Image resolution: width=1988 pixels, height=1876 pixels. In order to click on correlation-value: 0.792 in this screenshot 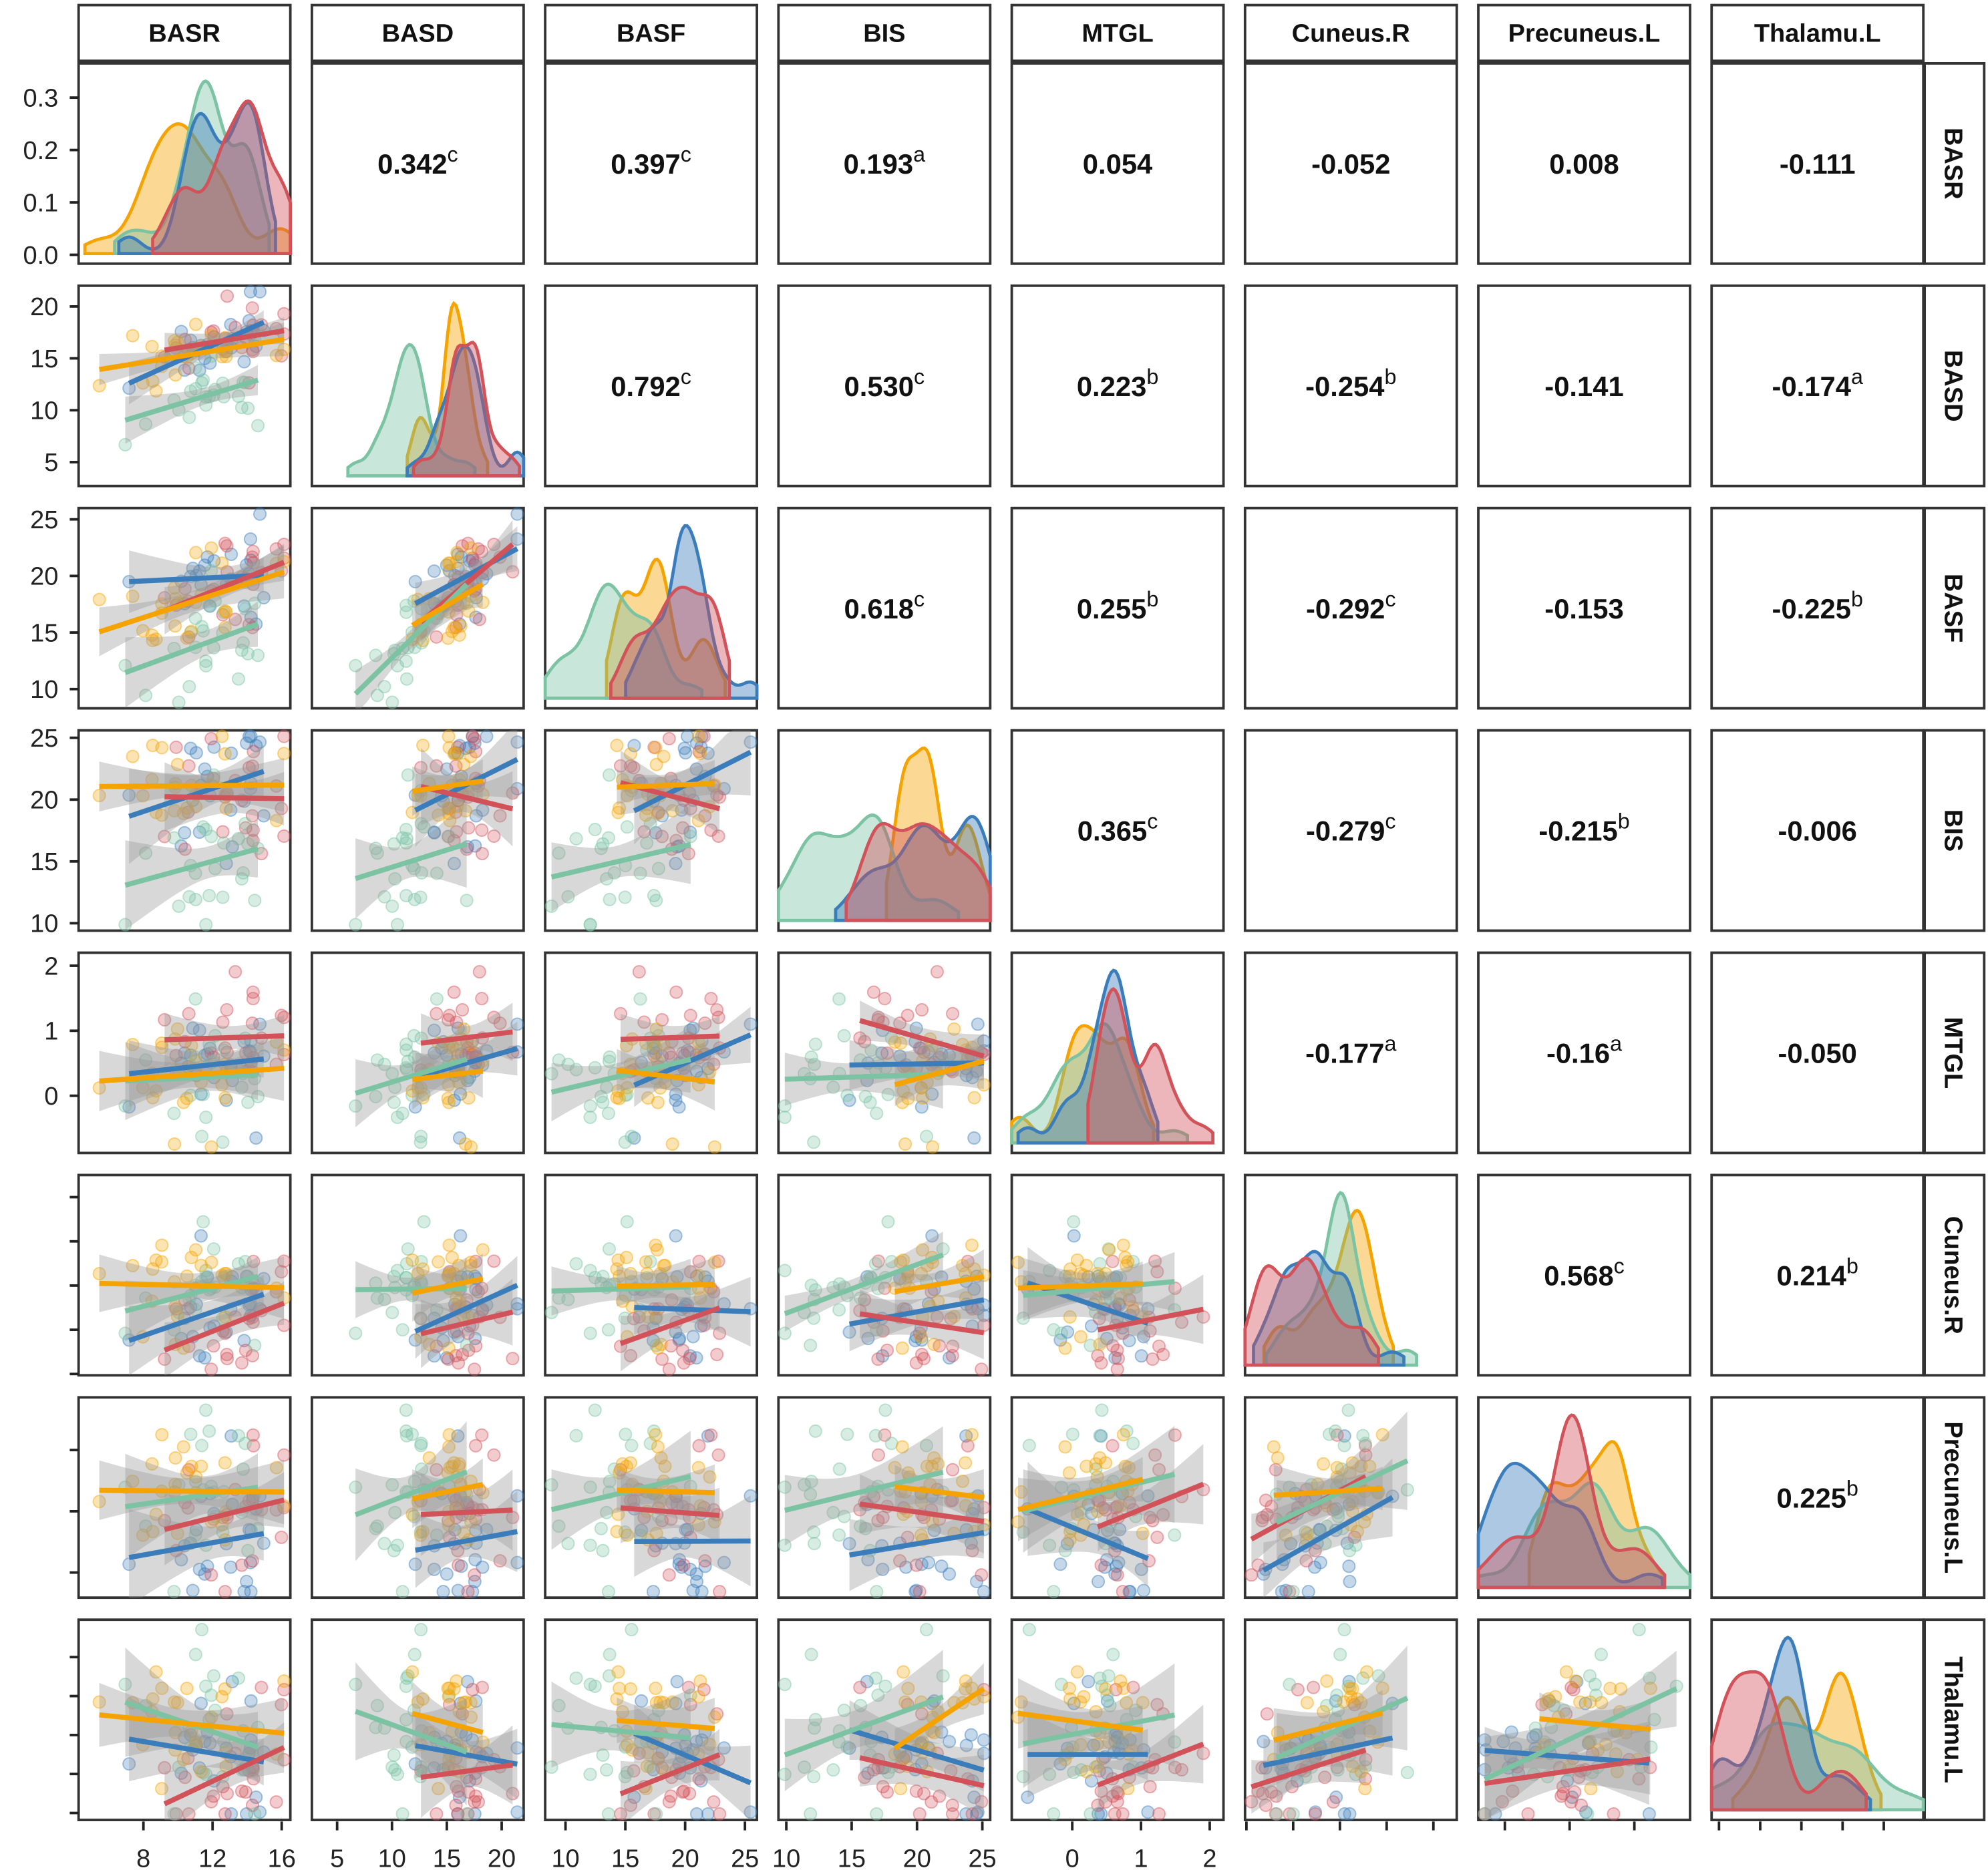, I will do `click(645, 387)`.